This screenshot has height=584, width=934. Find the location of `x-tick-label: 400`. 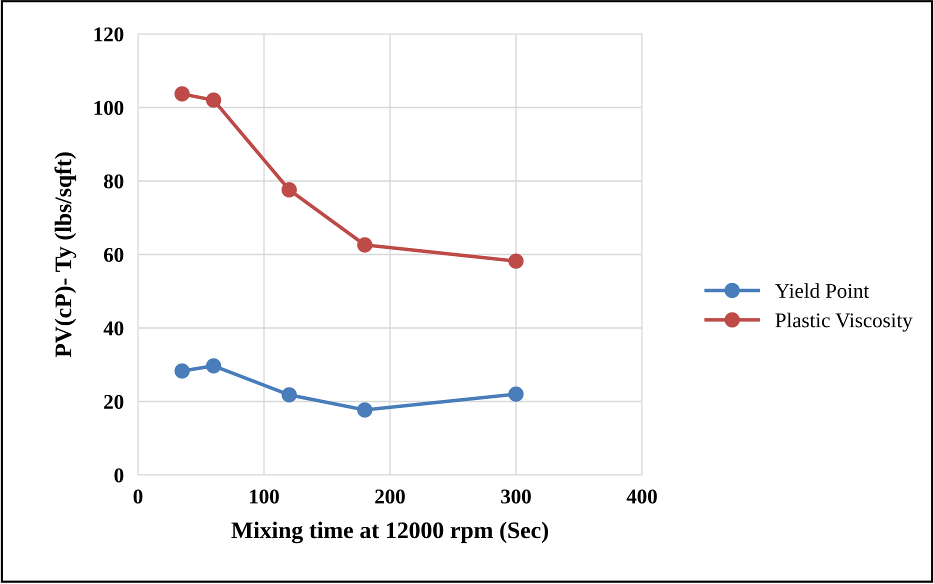

x-tick-label: 400 is located at coordinates (641, 496).